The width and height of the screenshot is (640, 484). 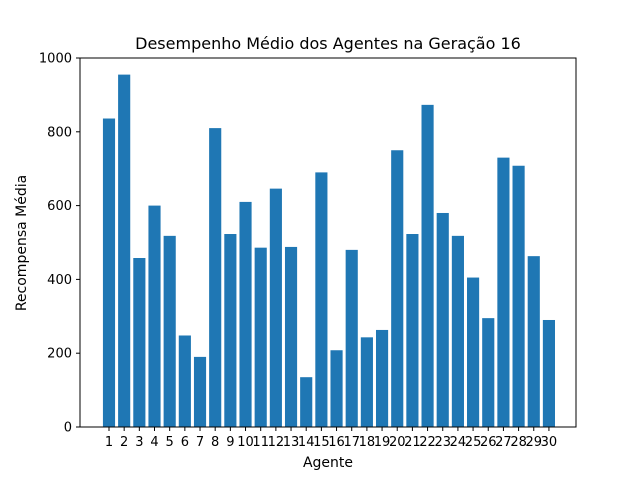 I want to click on y-tick-label: 400, so click(x=59, y=280).